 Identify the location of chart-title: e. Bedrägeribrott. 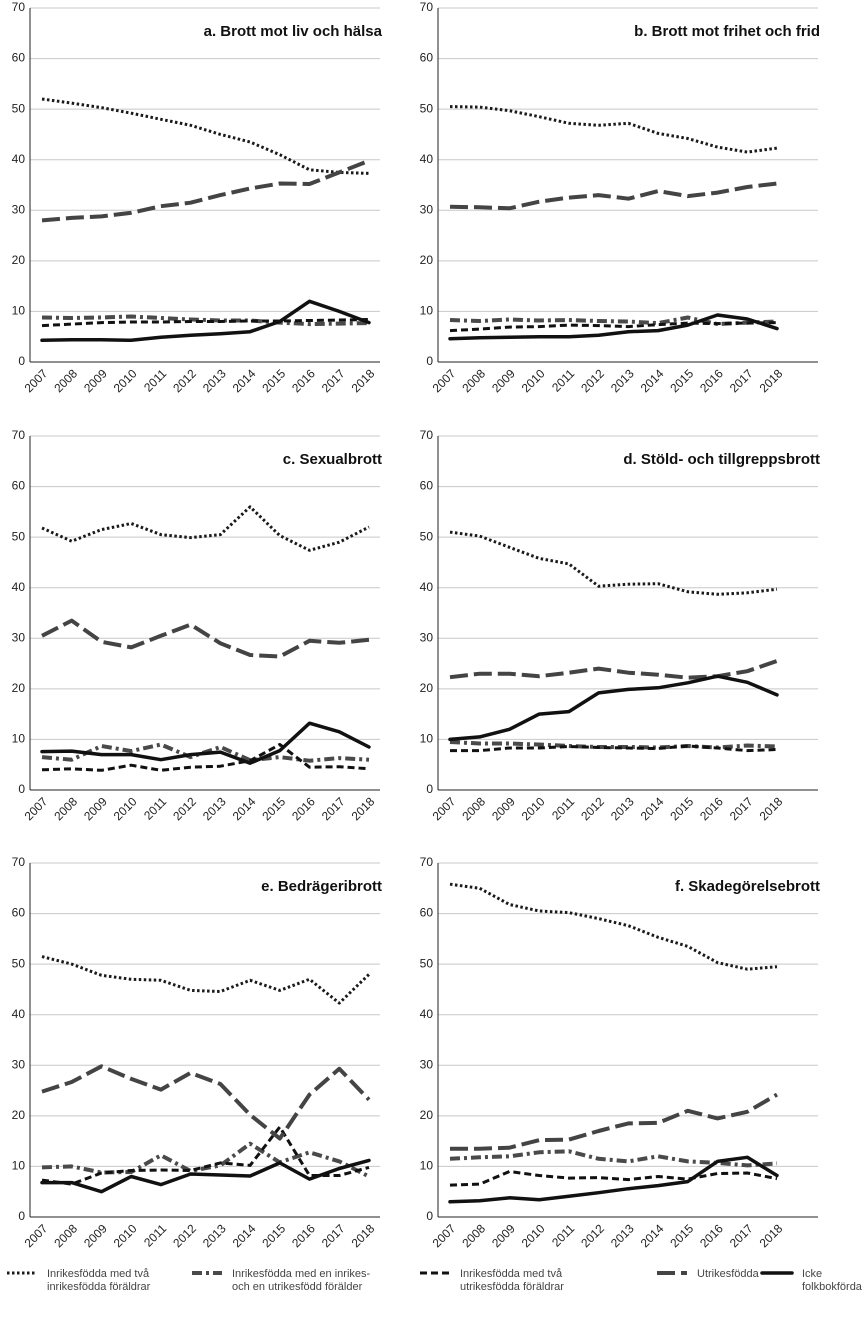
(321, 886).